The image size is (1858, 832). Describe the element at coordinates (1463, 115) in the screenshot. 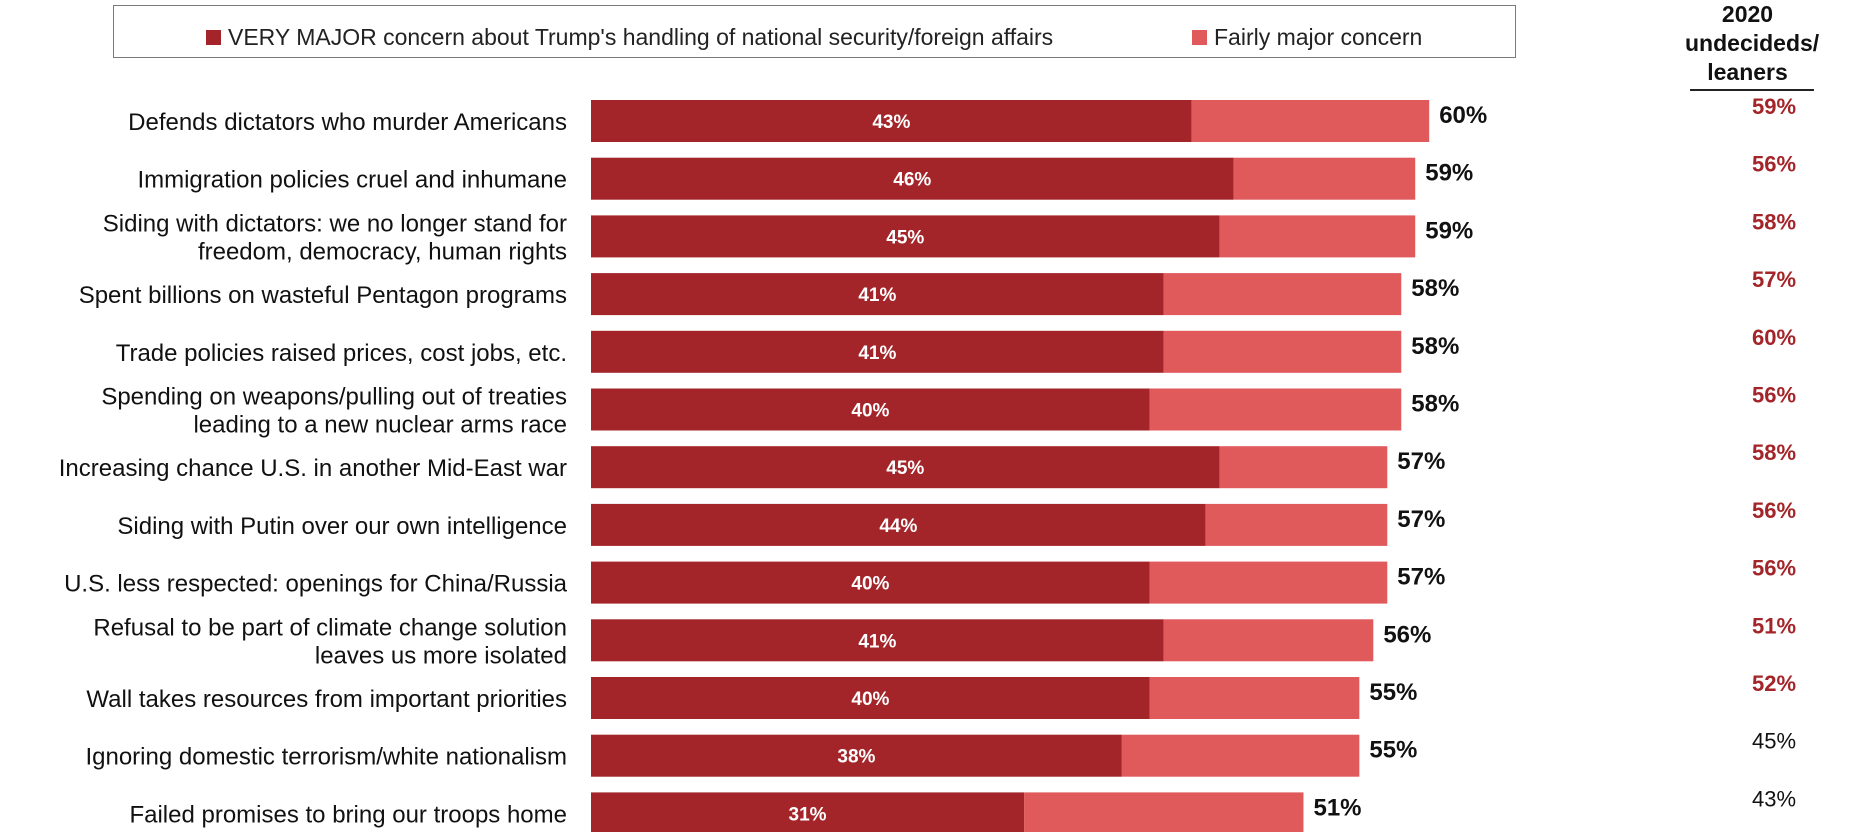

I see `bar-total-label: 60%` at that location.